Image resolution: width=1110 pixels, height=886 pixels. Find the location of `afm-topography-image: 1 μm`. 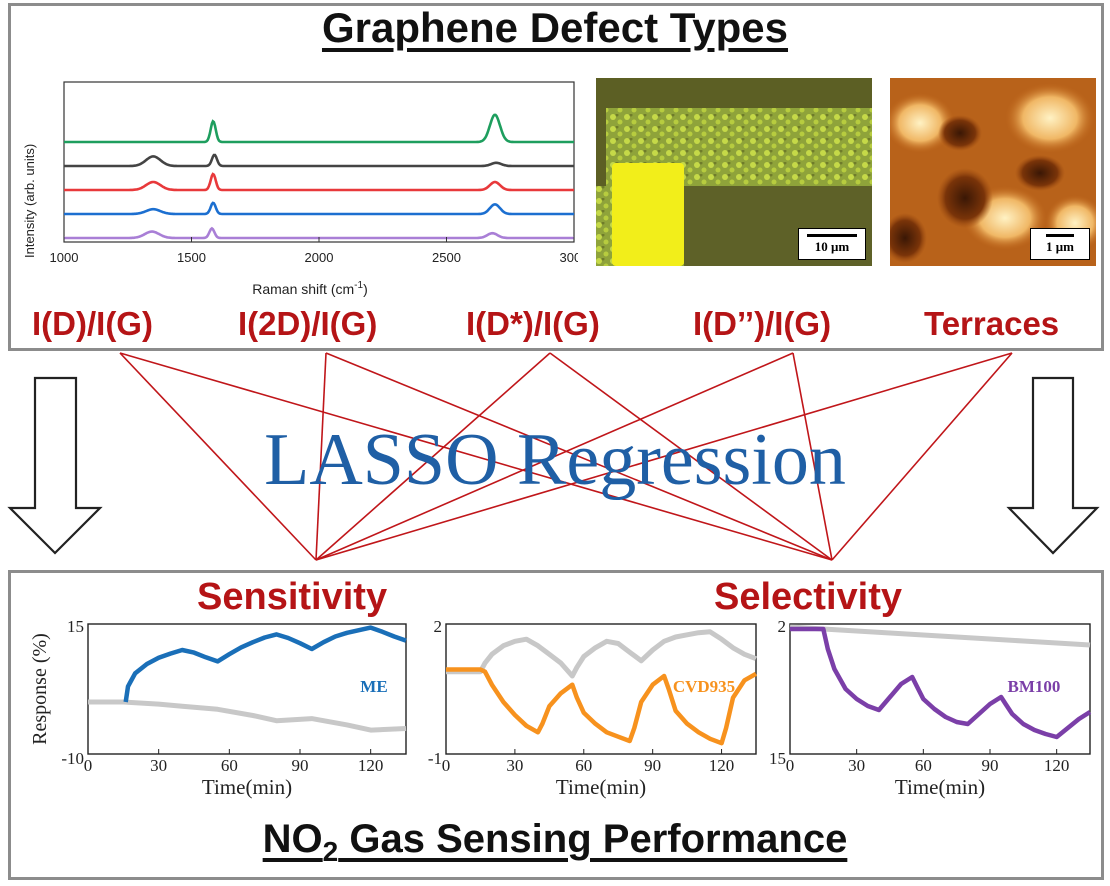

afm-topography-image: 1 μm is located at coordinates (993, 172).